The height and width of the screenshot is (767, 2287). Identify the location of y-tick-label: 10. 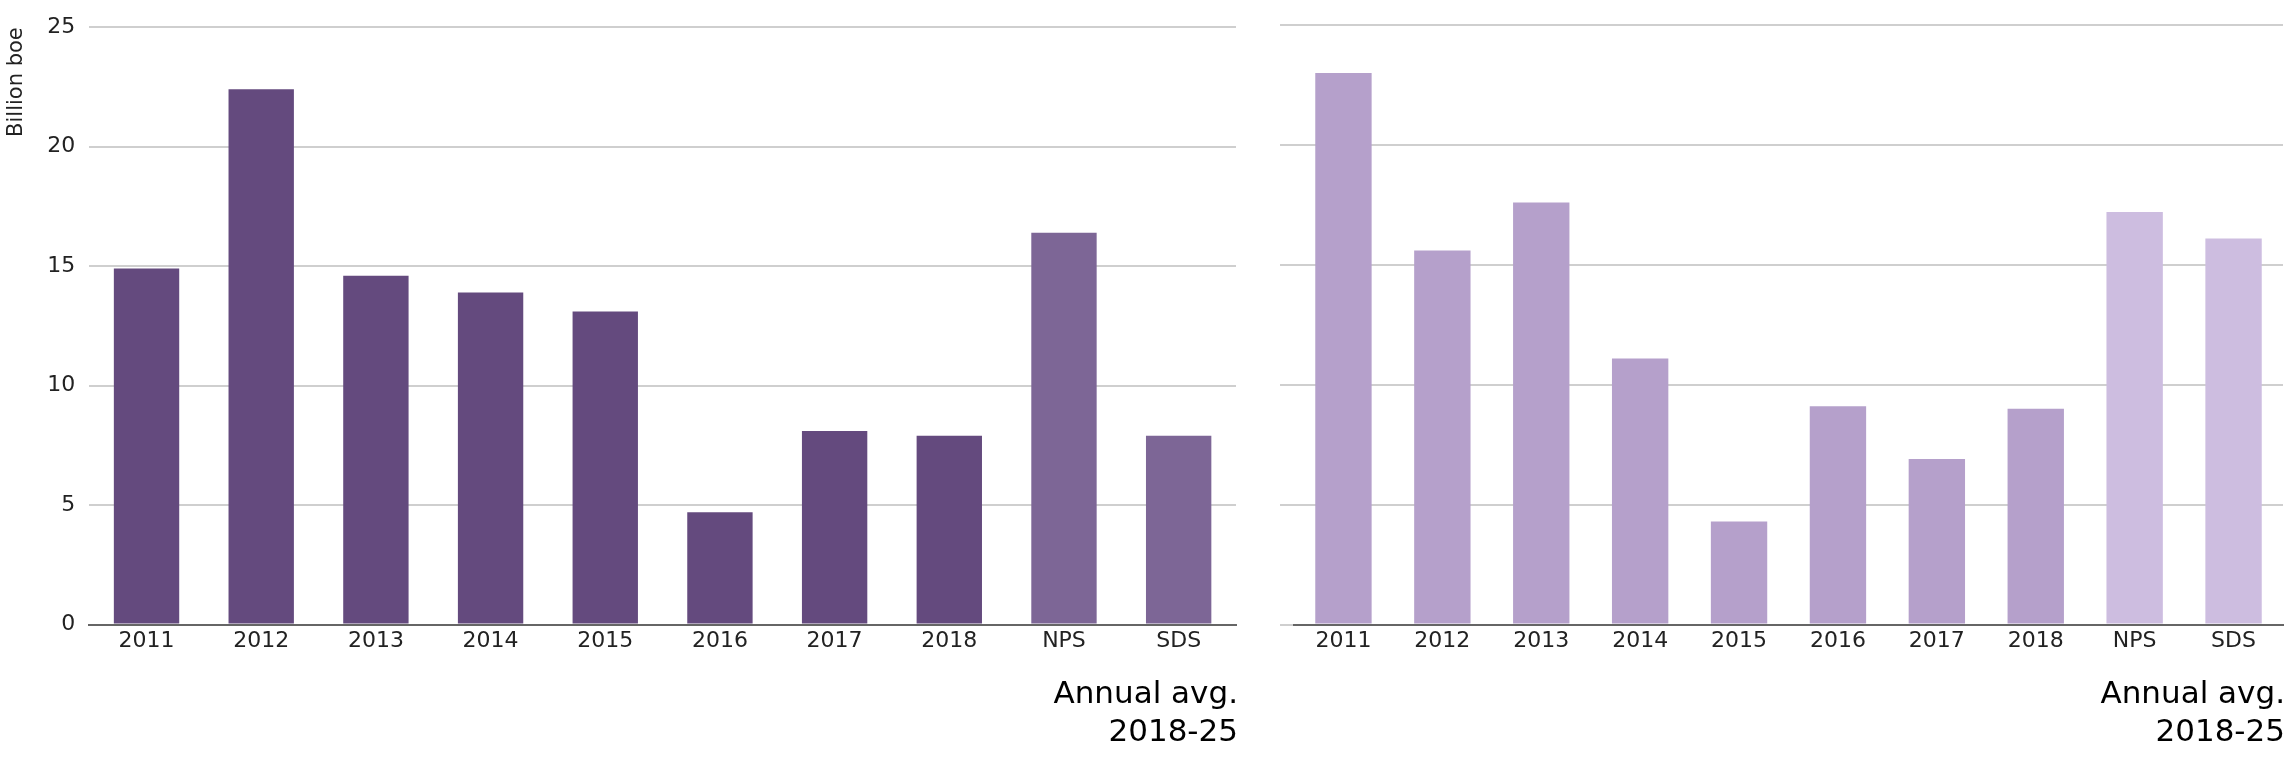
(61, 384).